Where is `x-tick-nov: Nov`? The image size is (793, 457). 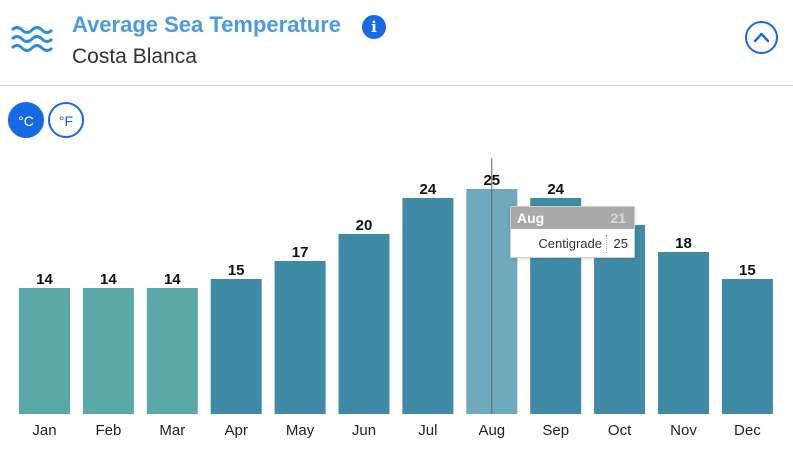
x-tick-nov: Nov is located at coordinates (683, 430).